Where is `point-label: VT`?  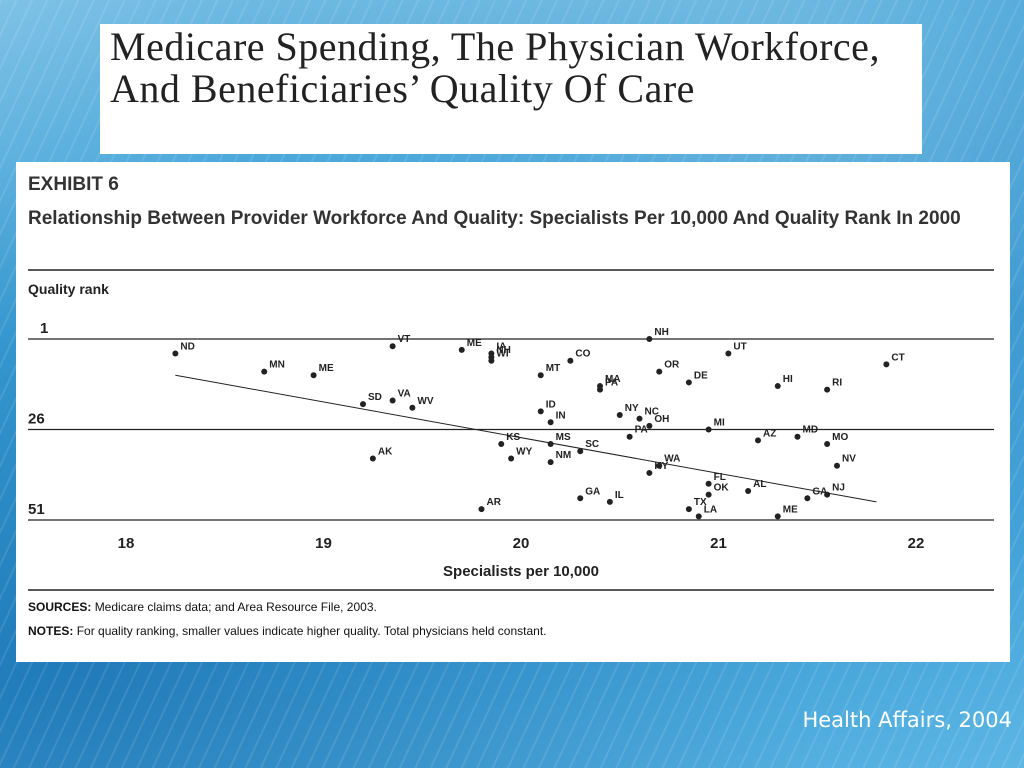 point-label: VT is located at coordinates (404, 339).